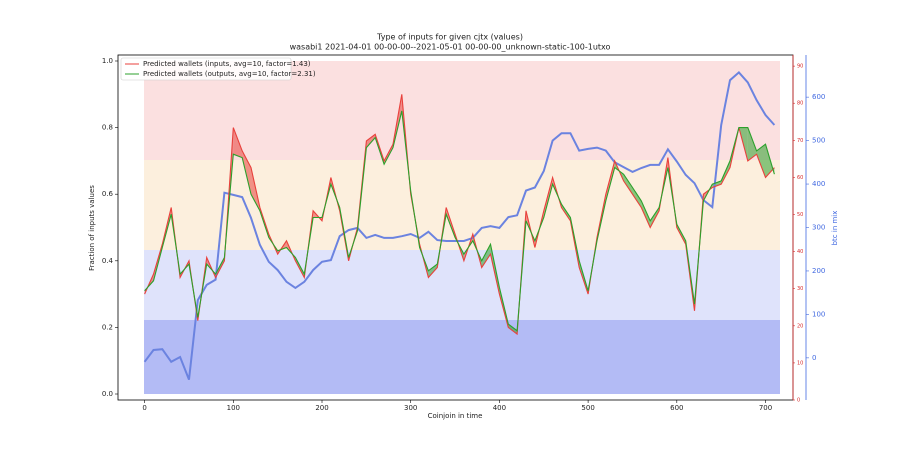 This screenshot has height=450, width=900. Describe the element at coordinates (107, 327) in the screenshot. I see `y-tick-label: 0.2` at that location.